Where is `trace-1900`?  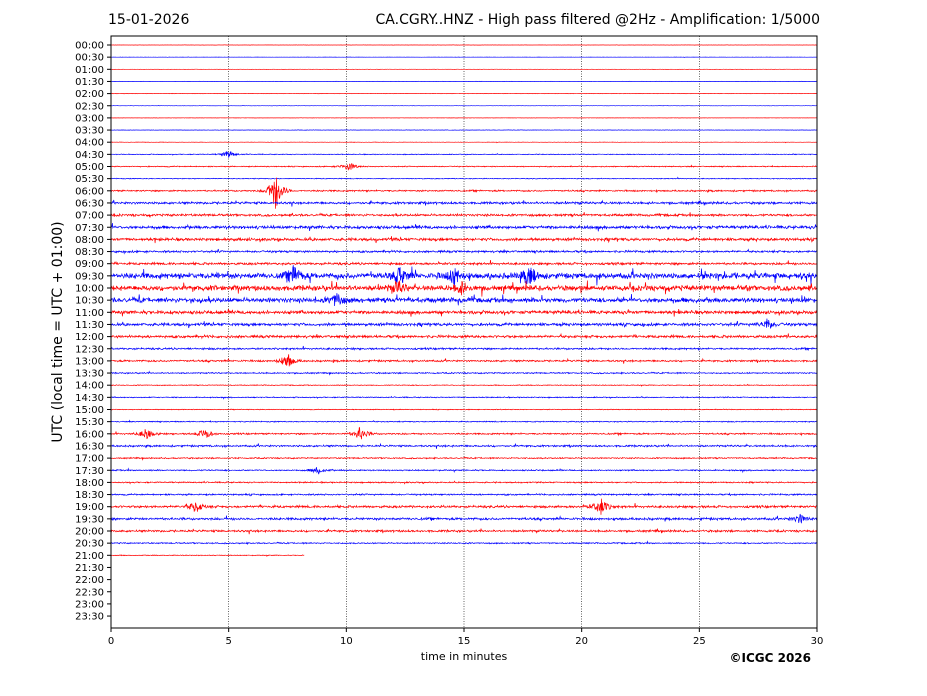 trace-1900 is located at coordinates (464, 506).